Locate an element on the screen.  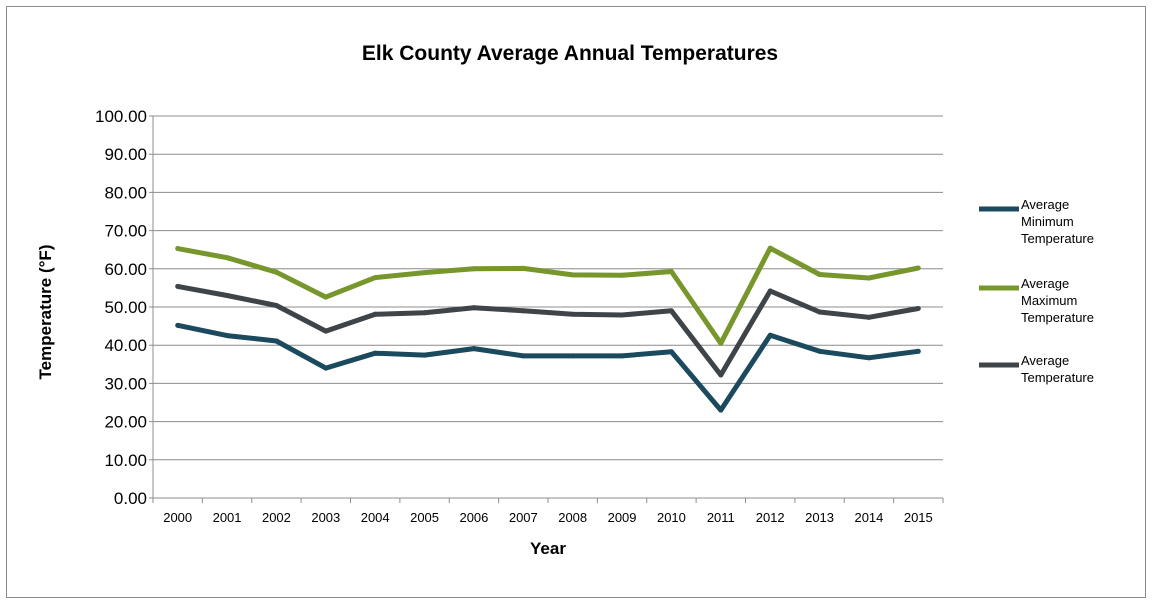
x-tick-label: 2004 is located at coordinates (375, 517).